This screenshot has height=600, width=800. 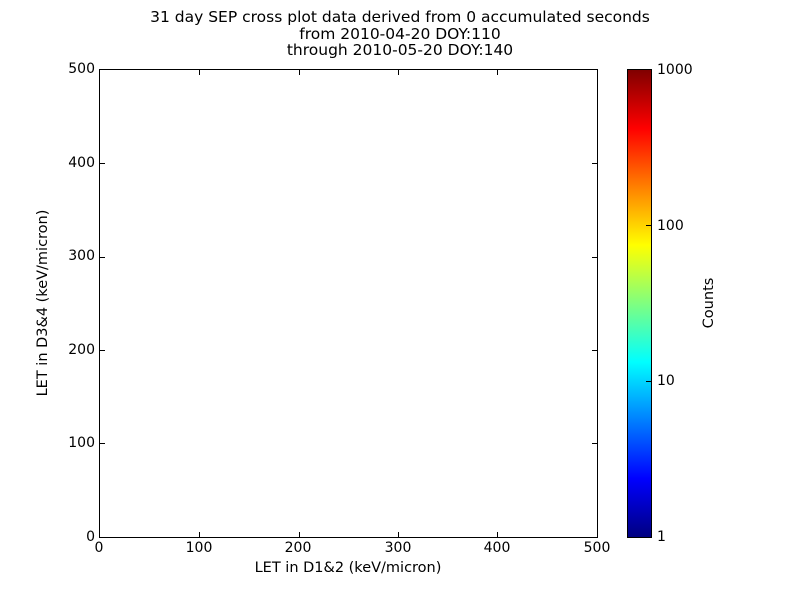 I want to click on colorbar-tick-label: 100, so click(x=670, y=226).